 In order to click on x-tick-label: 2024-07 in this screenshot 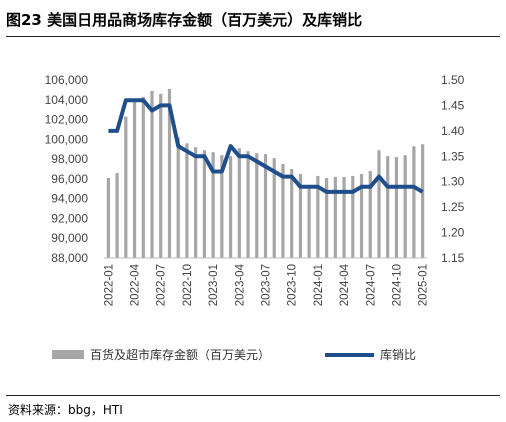, I will do `click(371, 285)`.